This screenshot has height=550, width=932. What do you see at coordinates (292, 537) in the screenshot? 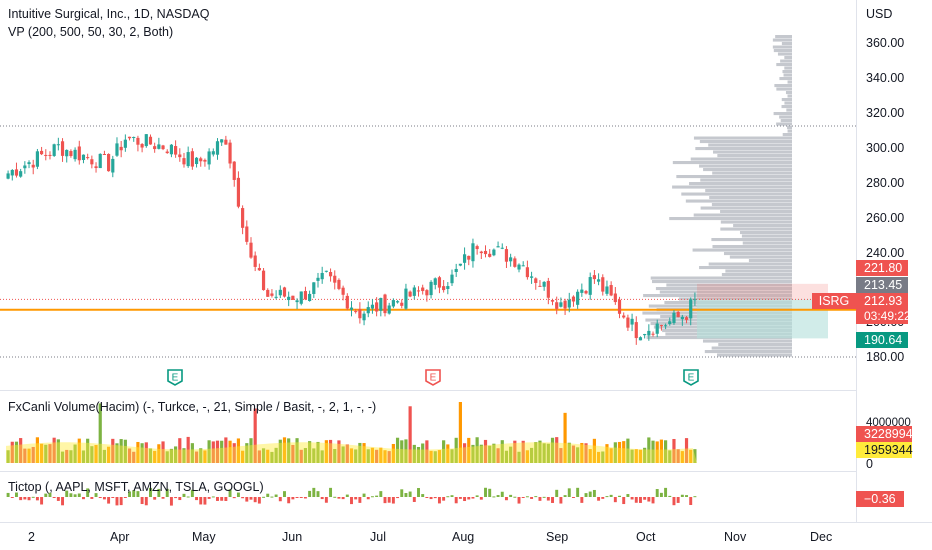
I see `time-label: Jun` at bounding box center [292, 537].